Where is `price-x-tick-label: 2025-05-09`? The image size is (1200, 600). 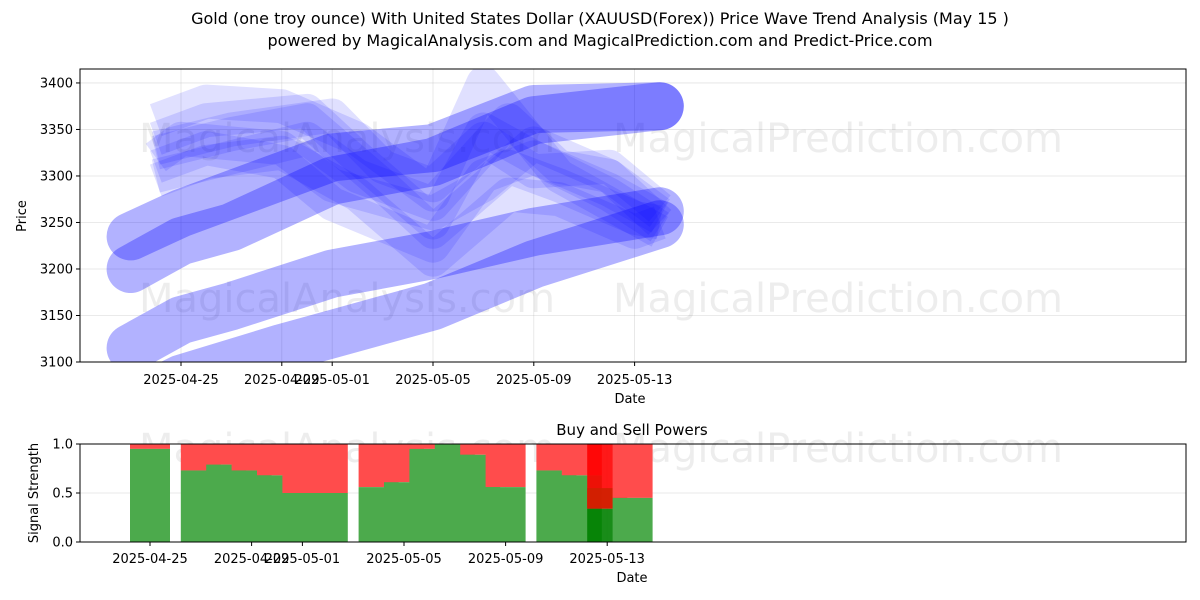 price-x-tick-label: 2025-05-09 is located at coordinates (534, 380).